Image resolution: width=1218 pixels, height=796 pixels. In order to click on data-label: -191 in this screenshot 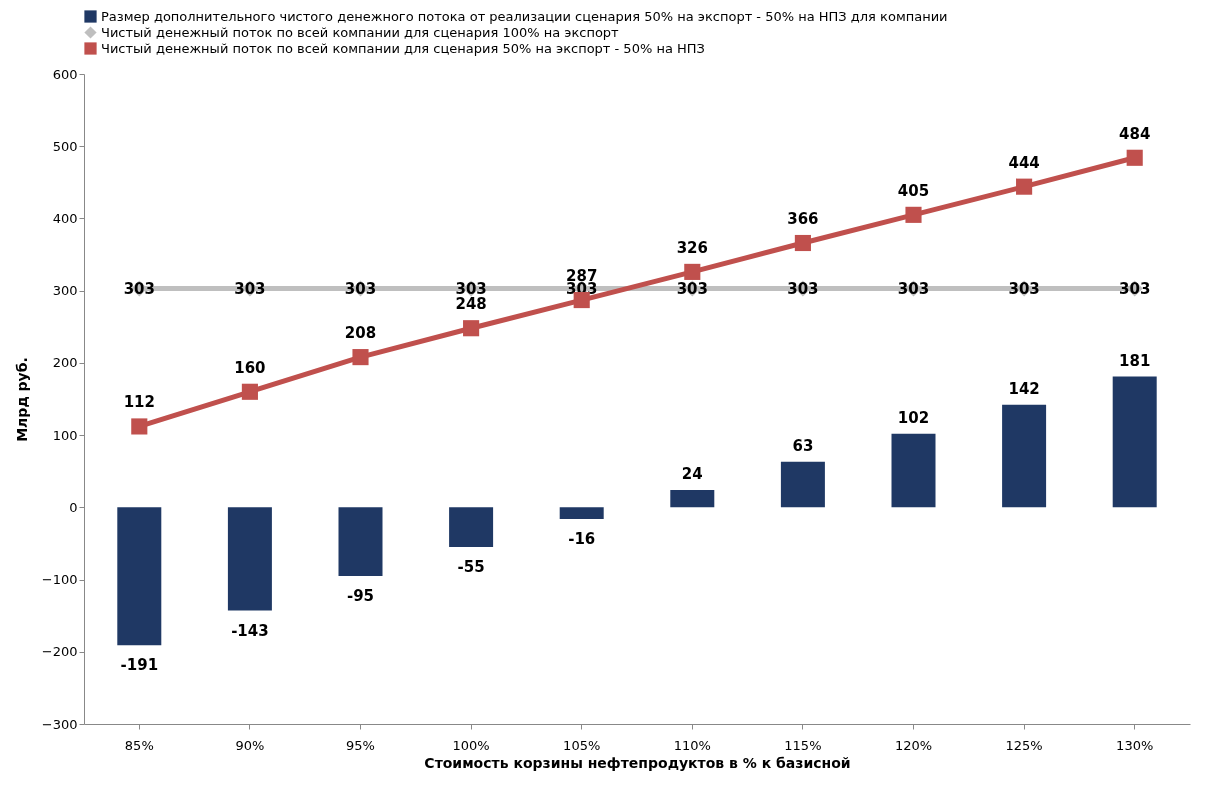, I will do `click(139, 665)`.